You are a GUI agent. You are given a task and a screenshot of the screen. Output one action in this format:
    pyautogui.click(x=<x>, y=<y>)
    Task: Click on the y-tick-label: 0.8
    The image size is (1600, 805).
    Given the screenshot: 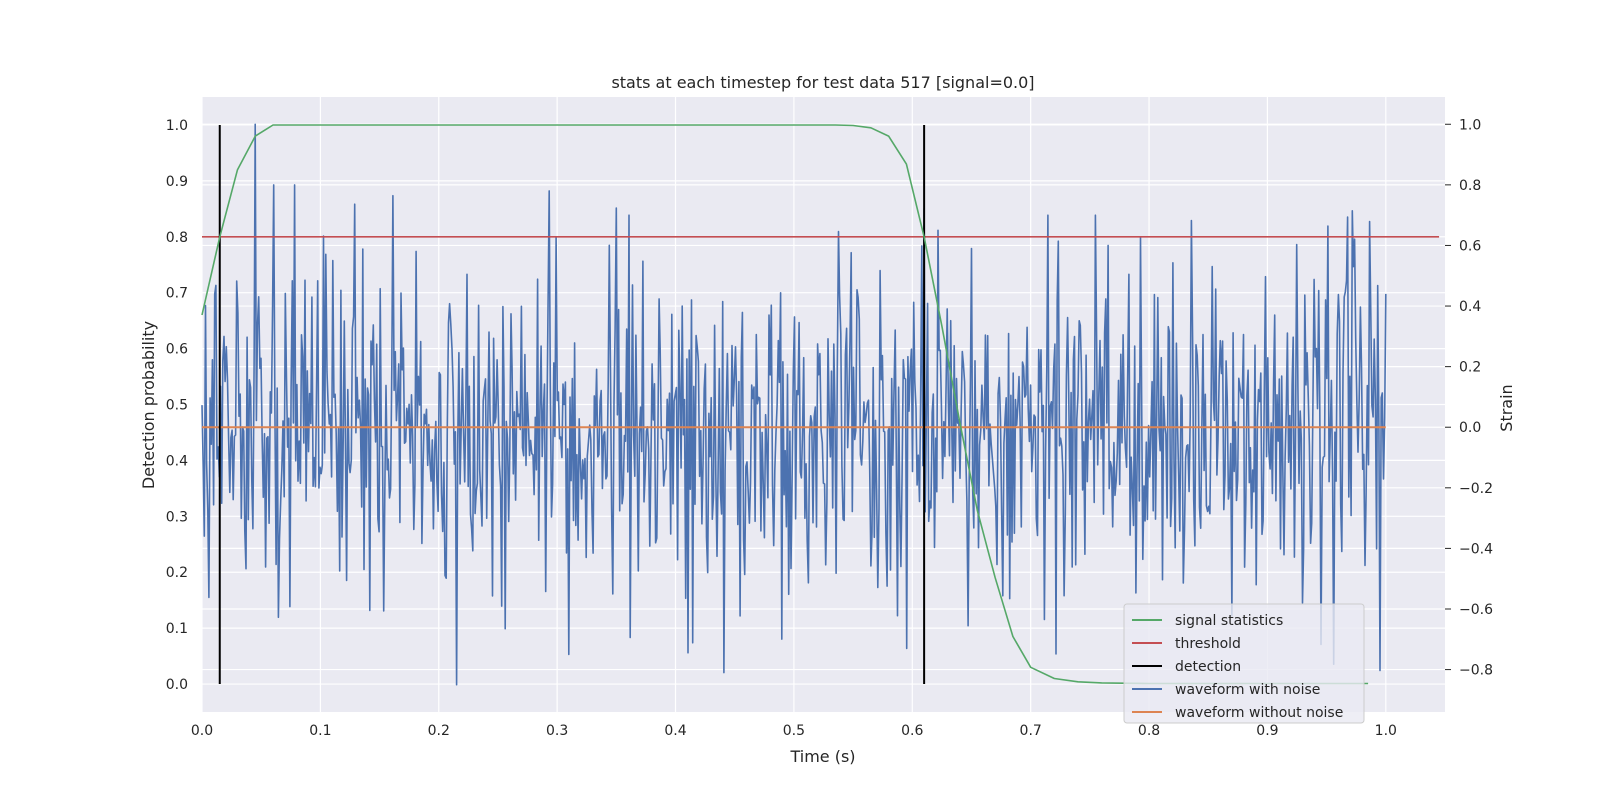 What is the action you would take?
    pyautogui.click(x=177, y=238)
    